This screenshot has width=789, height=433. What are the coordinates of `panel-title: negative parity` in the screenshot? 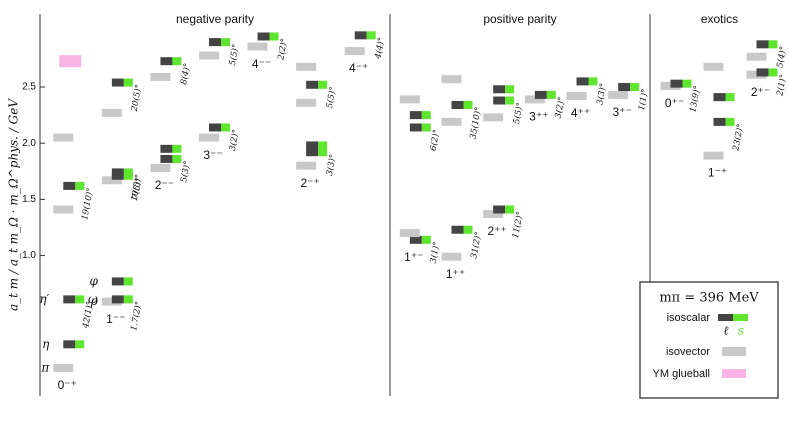 It's located at (215, 19).